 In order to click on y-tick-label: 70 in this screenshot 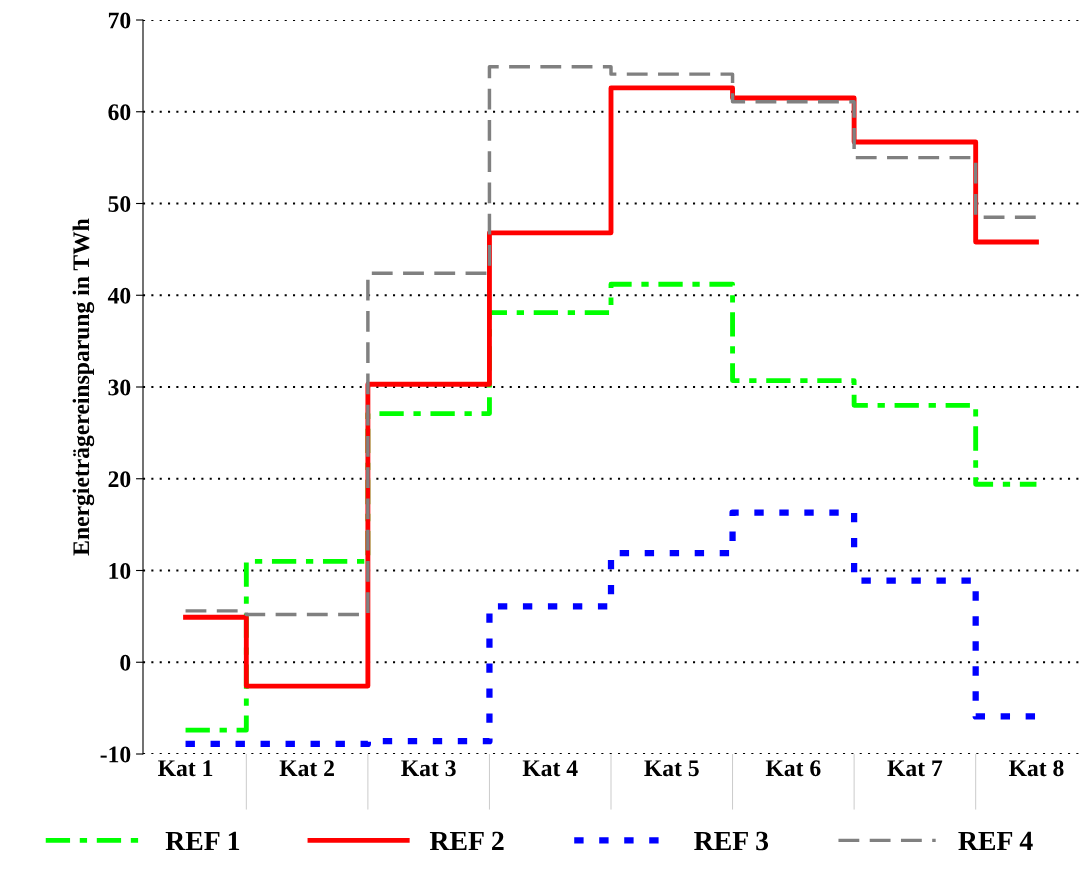, I will do `click(119, 20)`.